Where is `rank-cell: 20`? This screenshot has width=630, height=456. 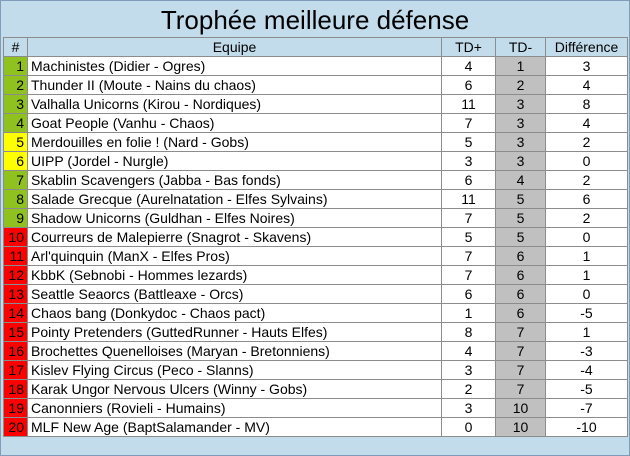
rank-cell: 20 is located at coordinates (15, 427).